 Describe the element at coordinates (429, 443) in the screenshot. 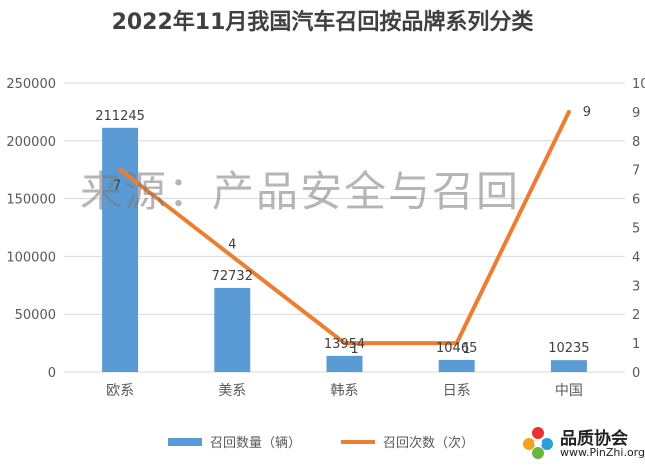

I see `legend-line-label: 召回次数（次）` at that location.